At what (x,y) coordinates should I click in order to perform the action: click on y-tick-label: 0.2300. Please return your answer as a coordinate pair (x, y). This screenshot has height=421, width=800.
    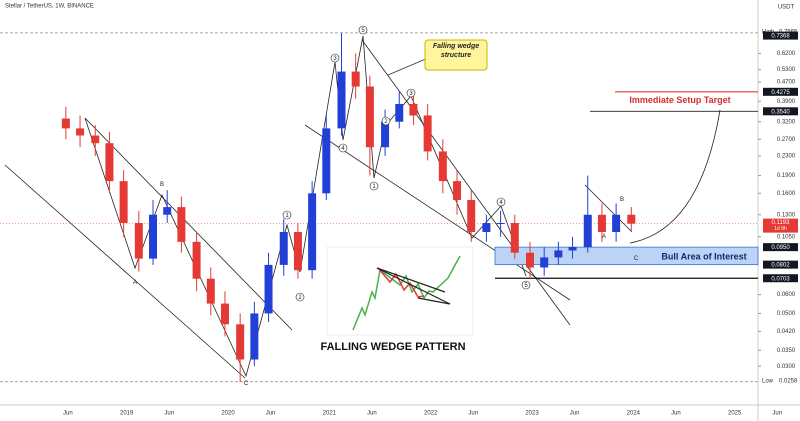
    Looking at the image, I should click on (786, 156).